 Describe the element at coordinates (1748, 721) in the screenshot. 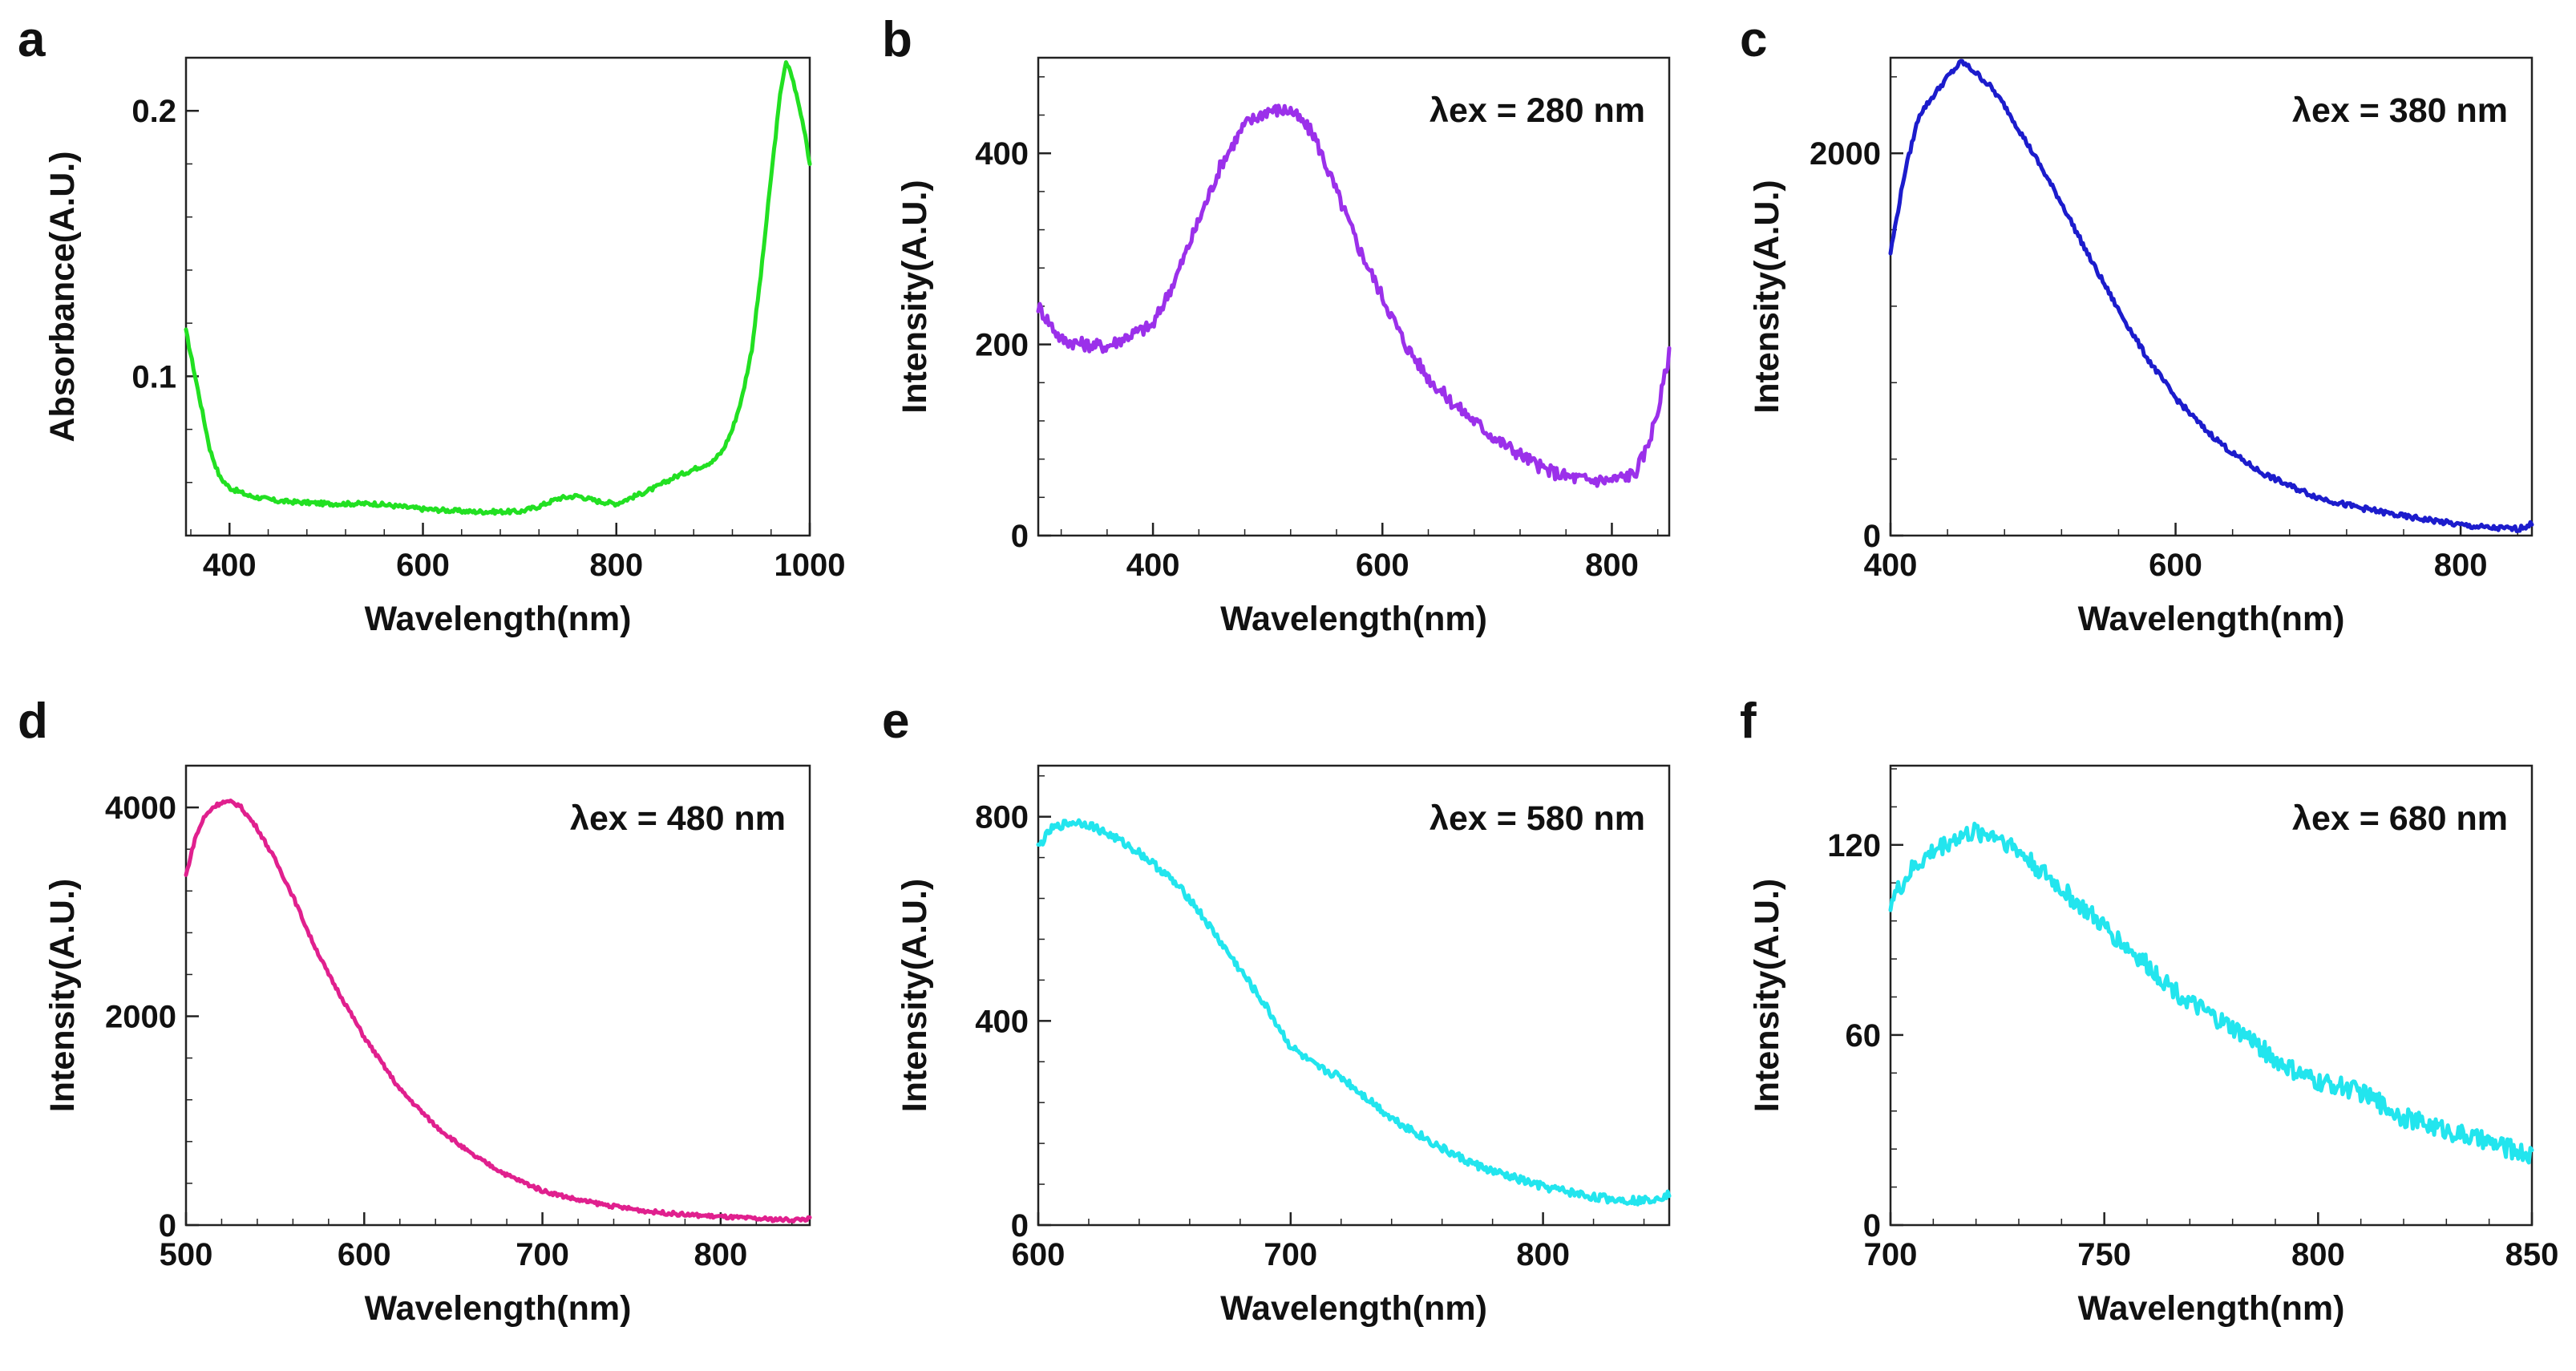

I see `panel-letter-f: f` at that location.